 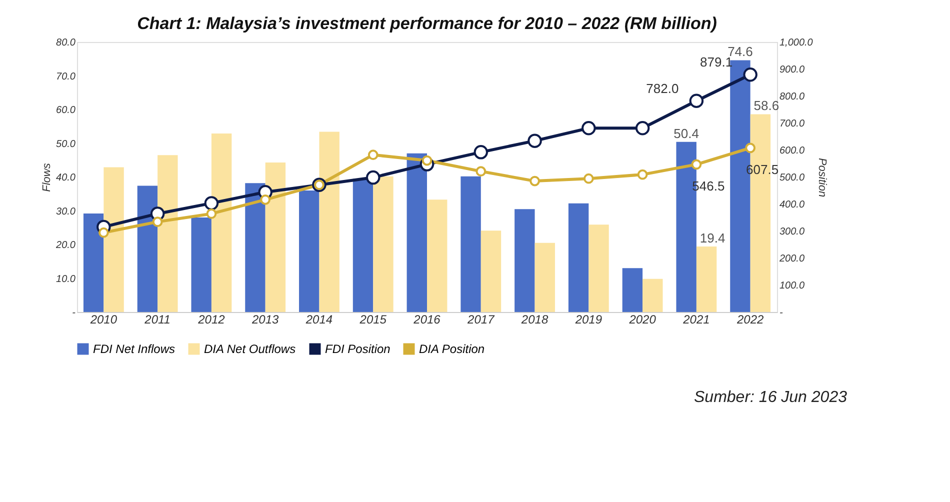 What do you see at coordinates (66, 212) in the screenshot?
I see `y-tick-label: 30.0` at bounding box center [66, 212].